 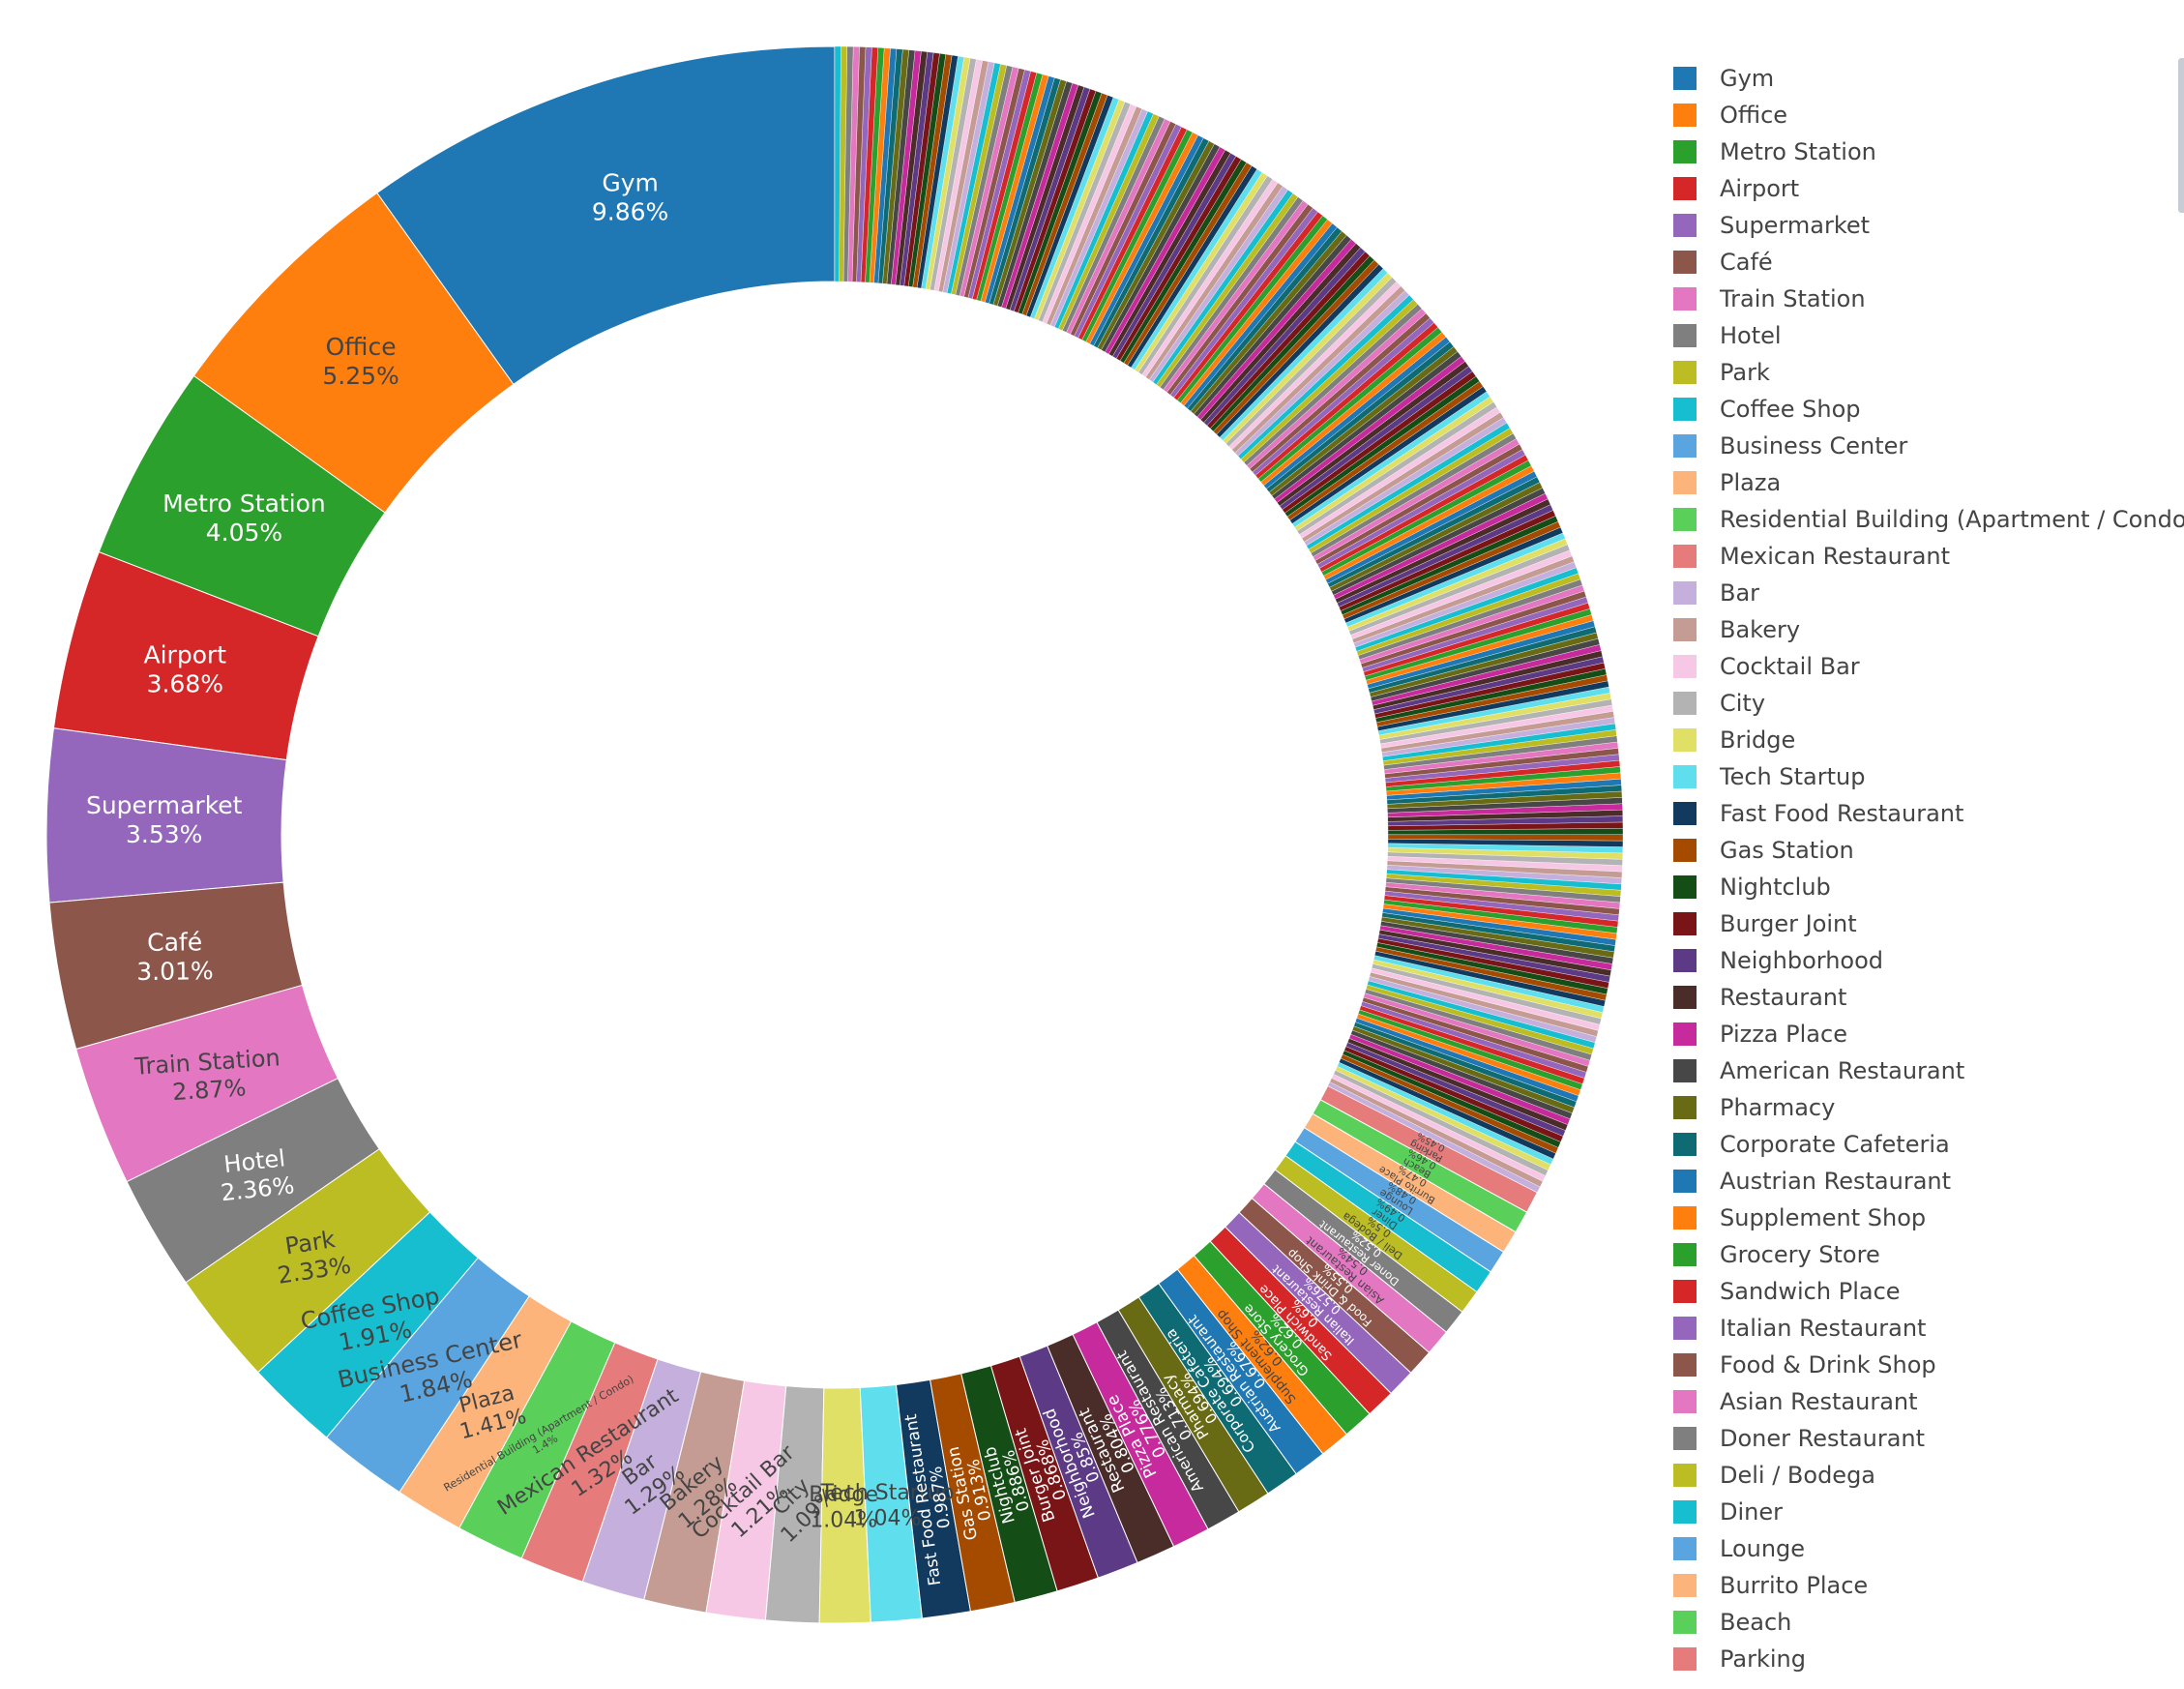 What do you see at coordinates (175, 971) in the screenshot?
I see `slice-label-percent: 3.01%` at bounding box center [175, 971].